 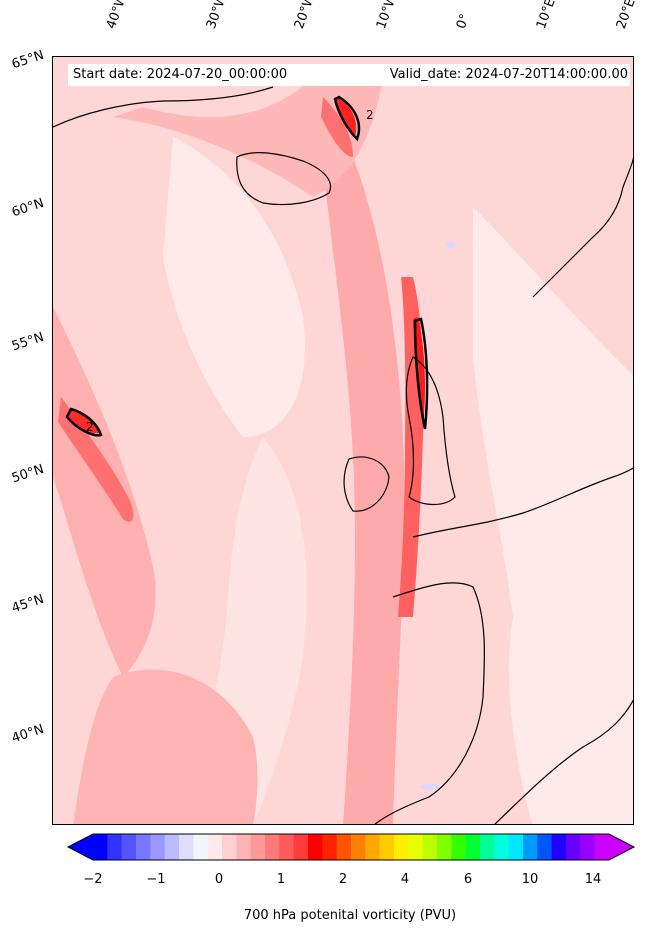 I want to click on colorbar-tick-label: −2, so click(x=93, y=879).